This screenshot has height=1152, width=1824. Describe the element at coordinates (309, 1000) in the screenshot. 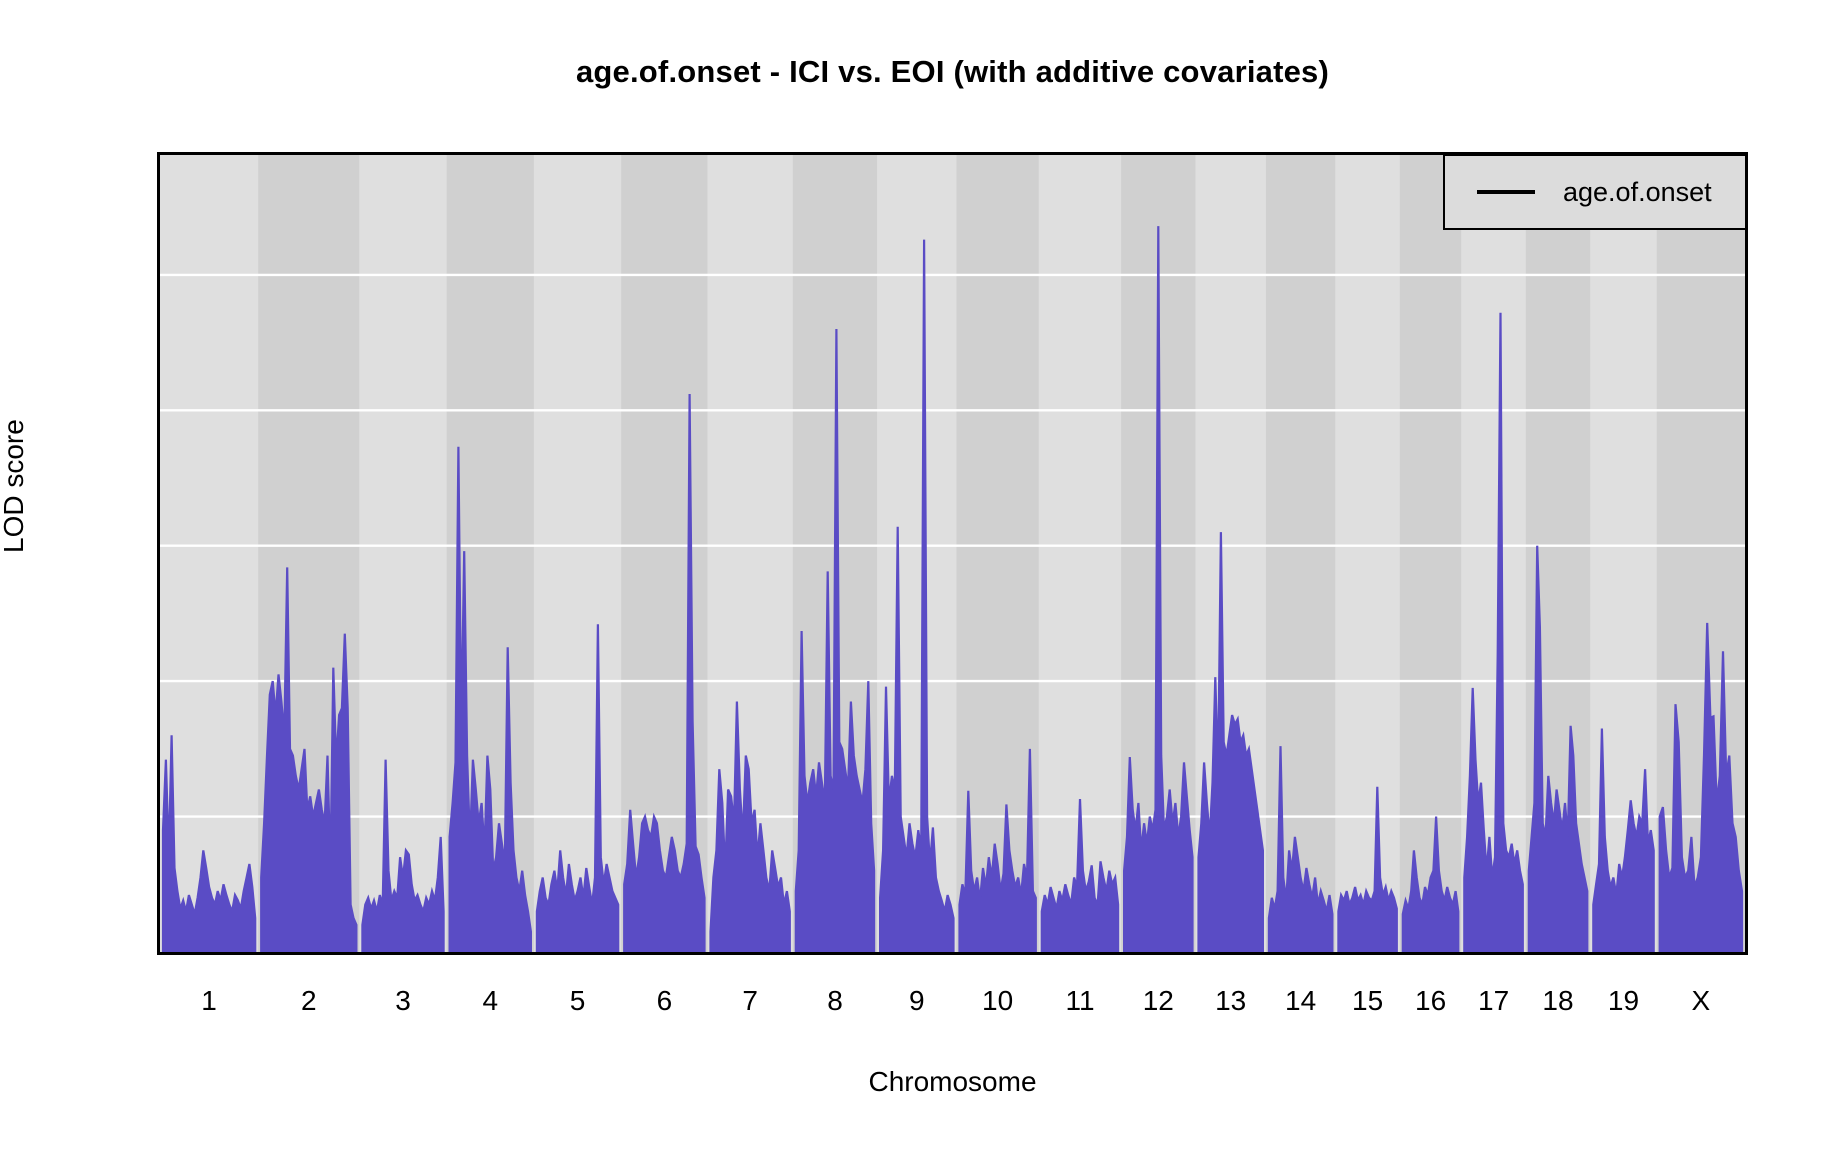

I see `x-tick-label-2: 2` at that location.